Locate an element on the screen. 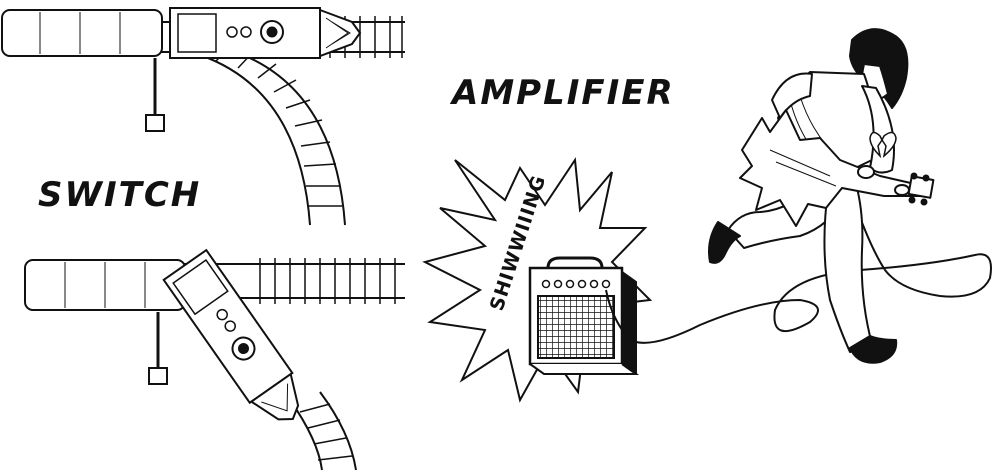 This screenshot has width=1000, height=476. locomotive-bottom is located at coordinates (231, 334).